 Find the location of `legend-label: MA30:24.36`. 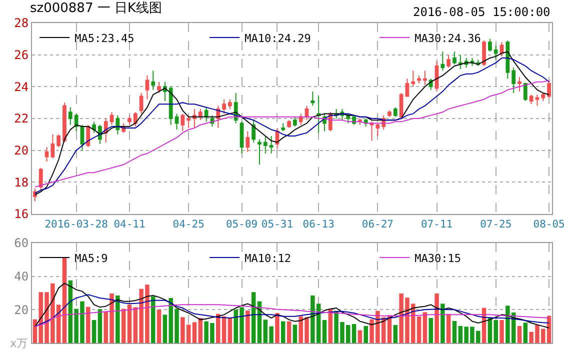

legend-label: MA30:24.36 is located at coordinates (447, 38).